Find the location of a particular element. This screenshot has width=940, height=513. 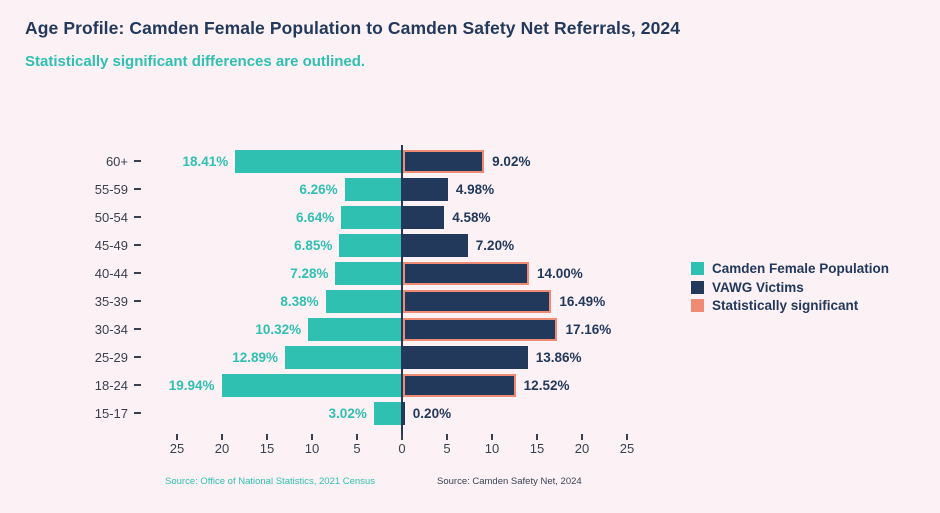

bar-left-value-15-17: 3.02% is located at coordinates (347, 413).